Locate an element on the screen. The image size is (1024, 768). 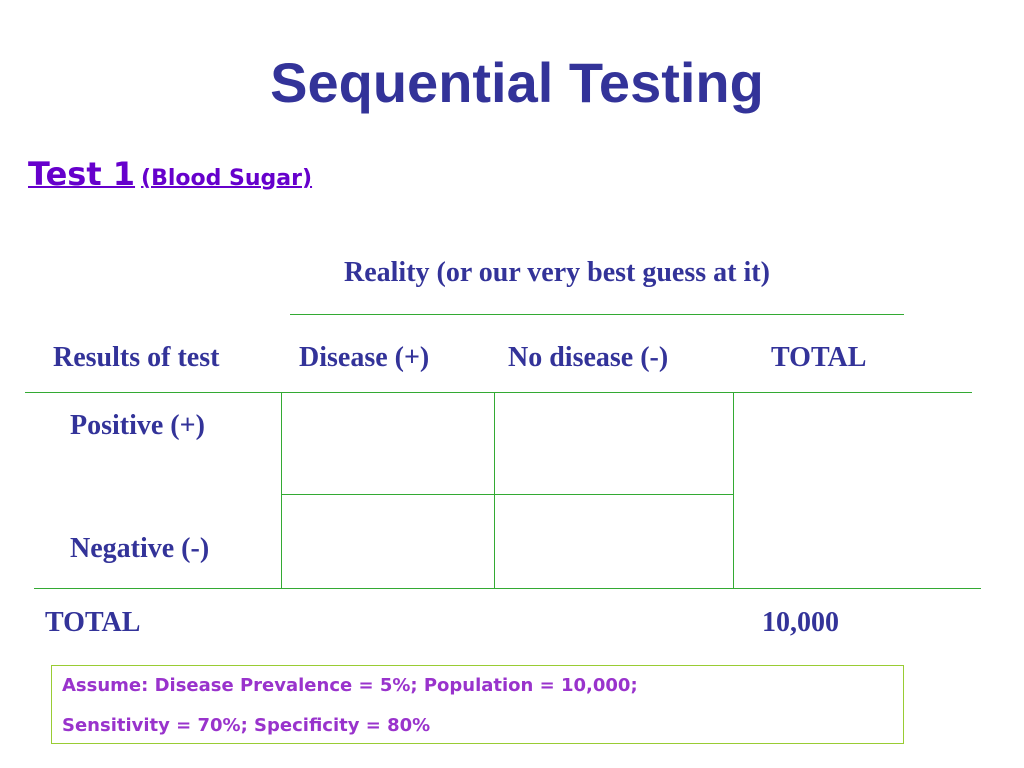
cell-total-column is located at coordinates (853, 490).